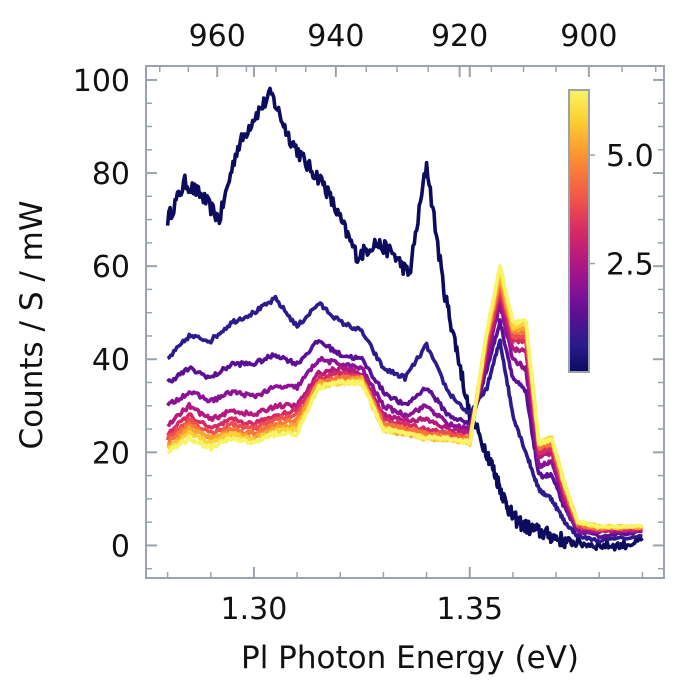  What do you see at coordinates (469, 609) in the screenshot?
I see `x-tick-label: 1.35` at bounding box center [469, 609].